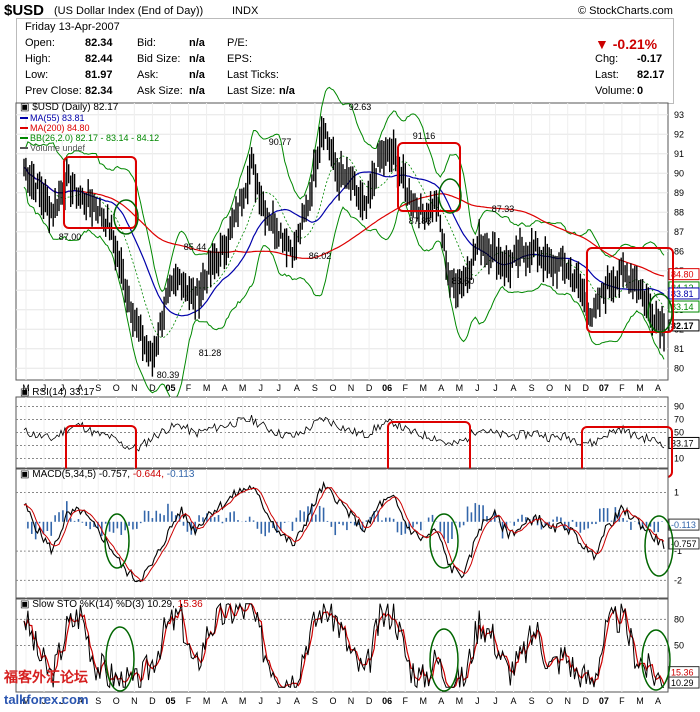 The height and width of the screenshot is (712, 700). Describe the element at coordinates (625, 11) in the screenshot. I see `watermark: © StockCharts.com` at that location.